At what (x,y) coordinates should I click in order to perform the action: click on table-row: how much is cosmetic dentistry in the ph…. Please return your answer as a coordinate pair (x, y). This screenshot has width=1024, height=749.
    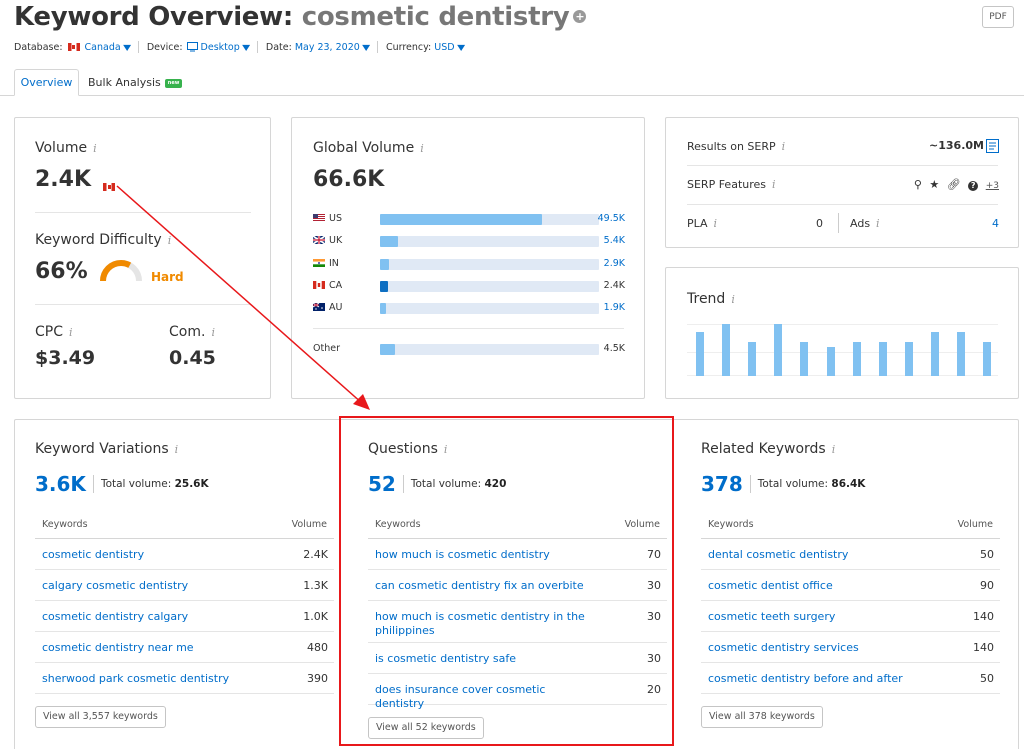
    Looking at the image, I should click on (517, 622).